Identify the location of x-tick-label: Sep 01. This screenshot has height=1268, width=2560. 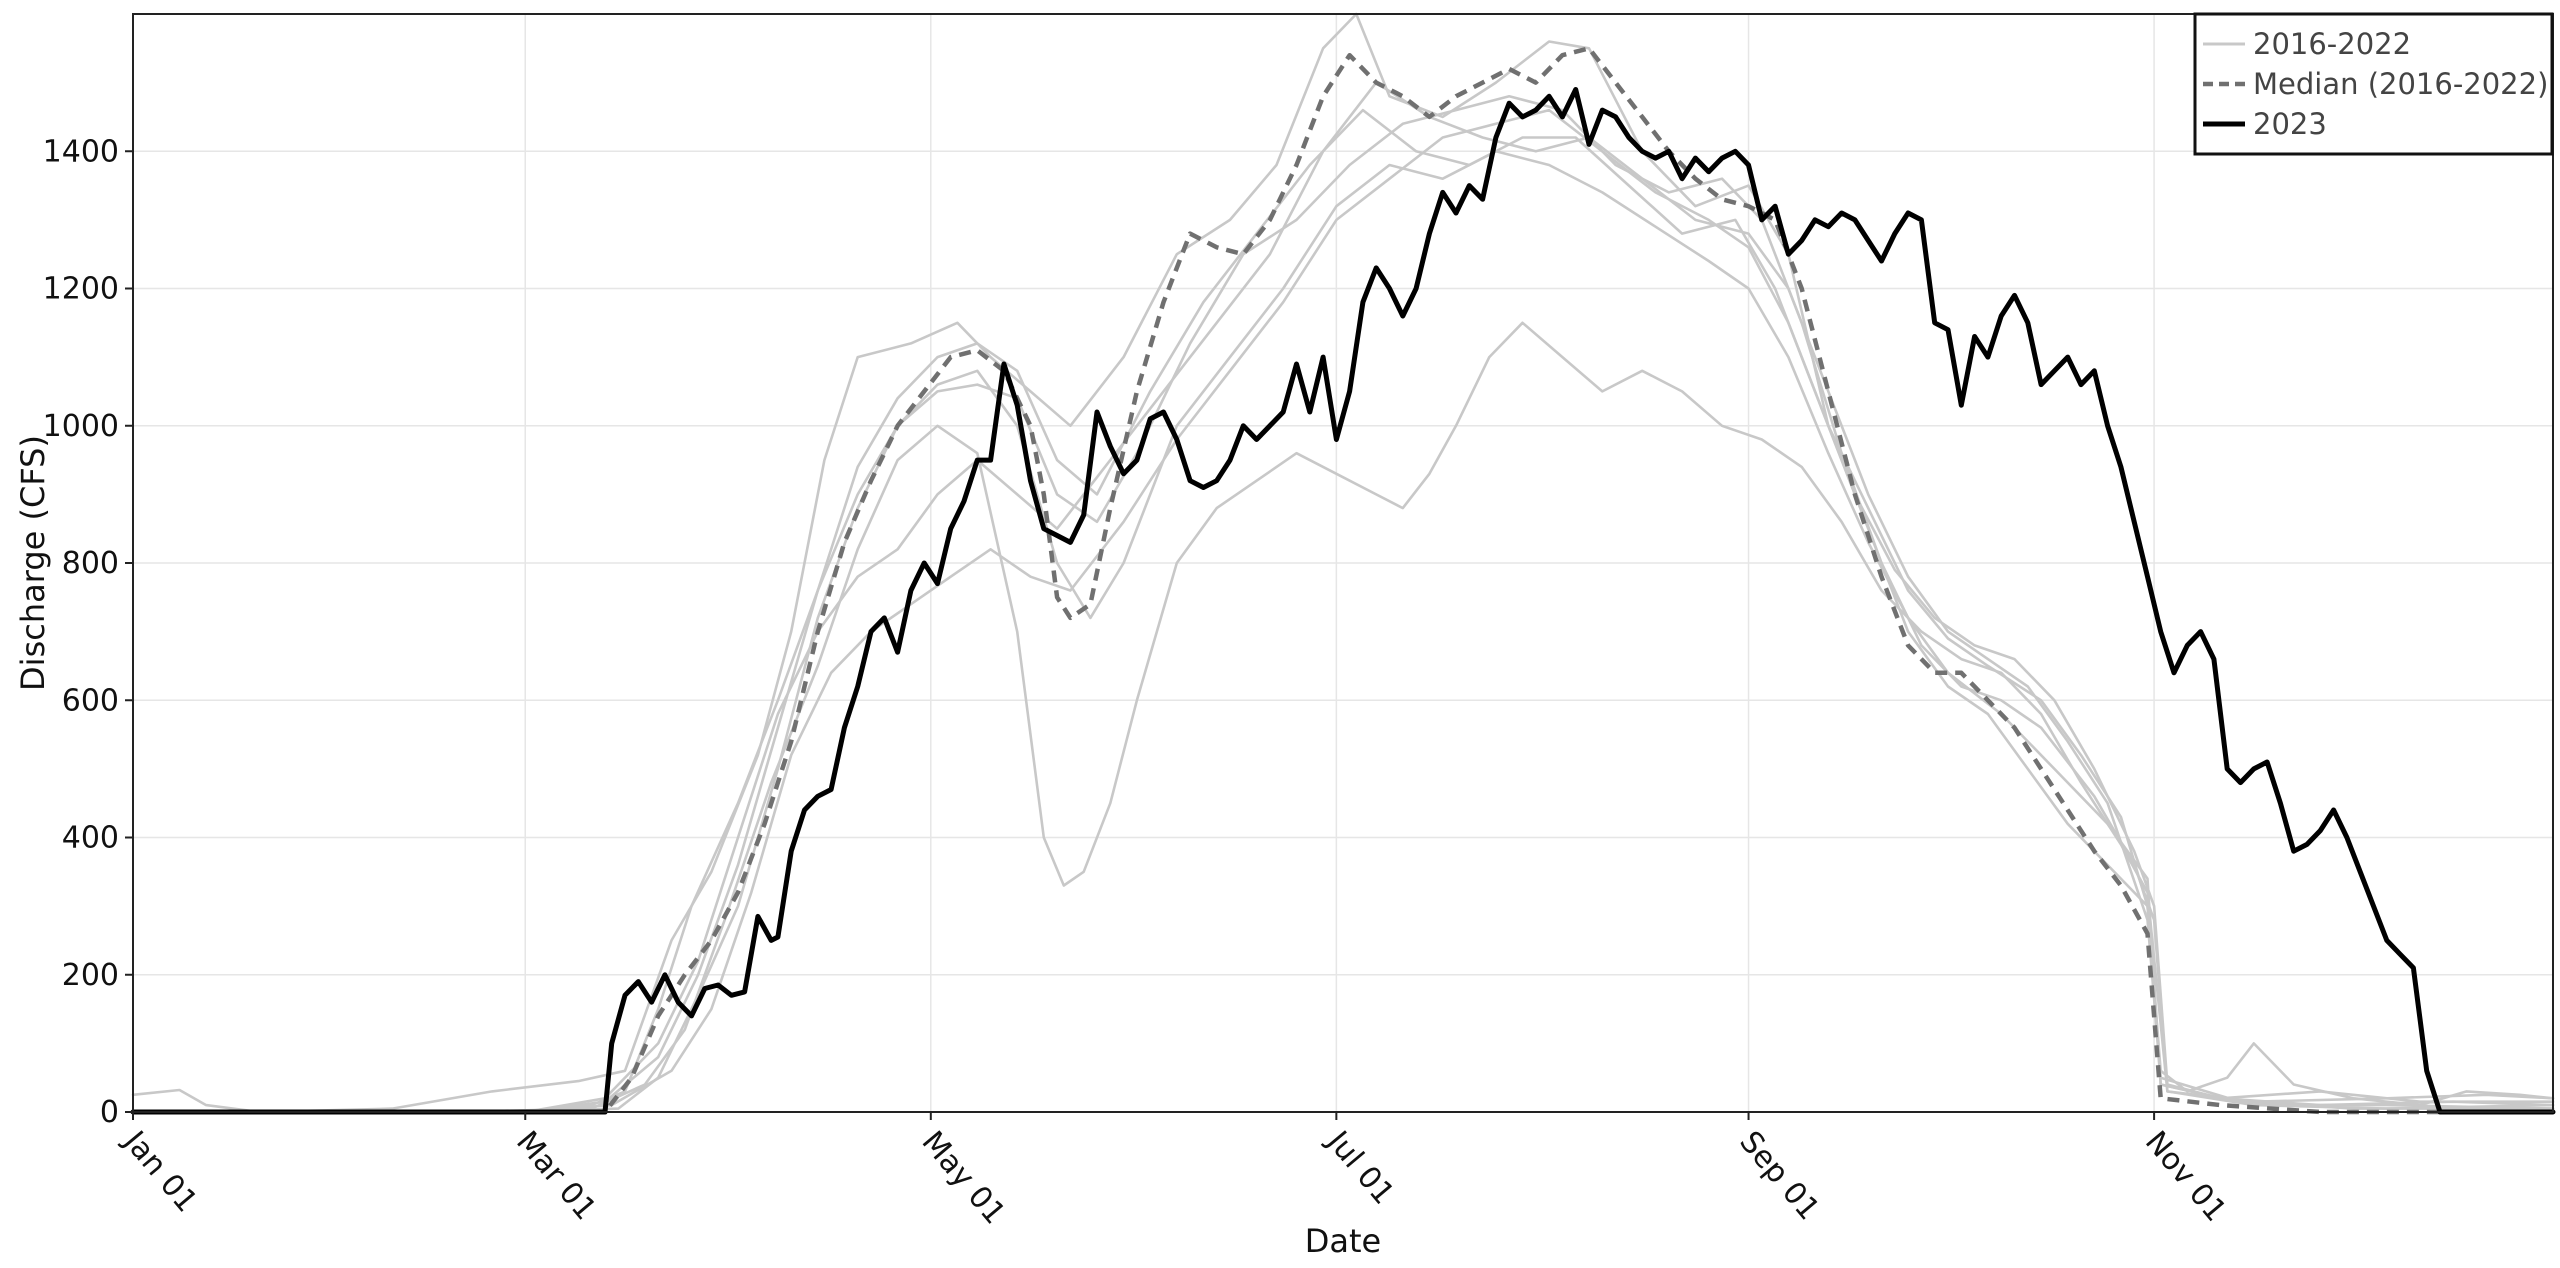
(1779, 1176).